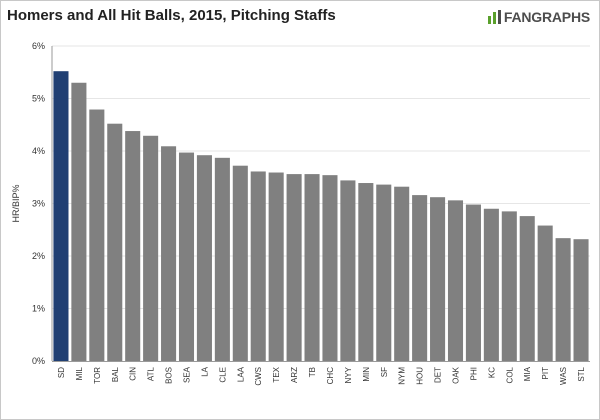 The image size is (600, 420). Describe the element at coordinates (115, 242) in the screenshot. I see `bar-bal` at that location.